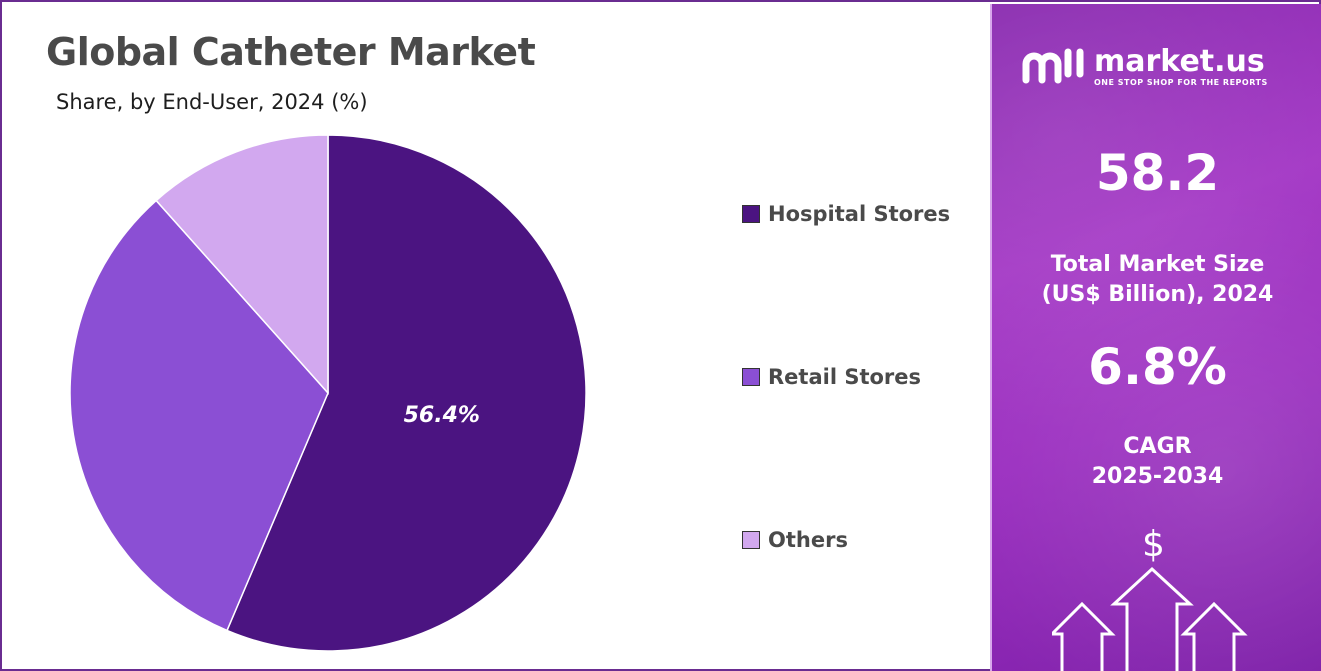  Describe the element at coordinates (1157, 264) in the screenshot. I see `market-size-label-line1: Total Market Size` at that location.